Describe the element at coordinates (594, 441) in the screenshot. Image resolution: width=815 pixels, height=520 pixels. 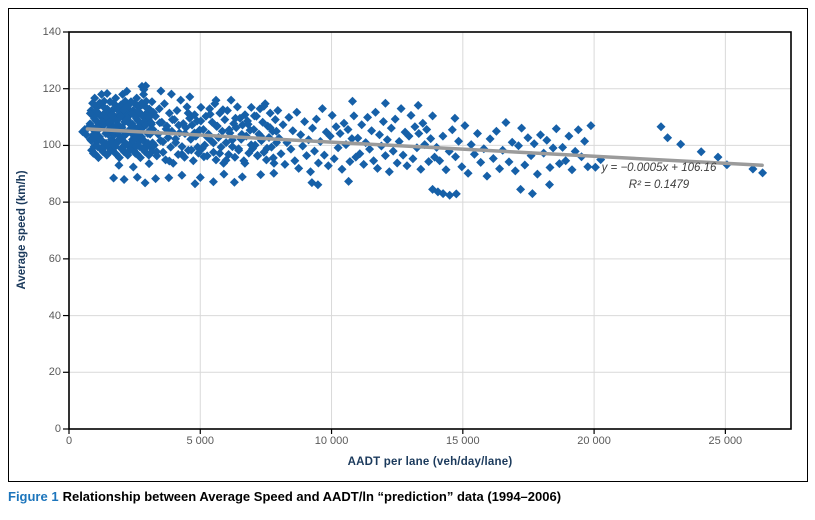
I see `x-tick-label: 20 000` at that location.